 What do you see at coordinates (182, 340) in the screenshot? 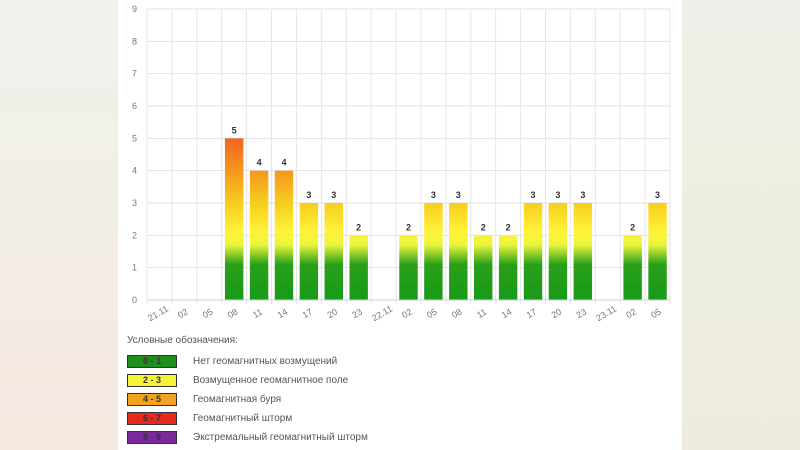
I see `legend-title: Условные обозначения:` at bounding box center [182, 340].